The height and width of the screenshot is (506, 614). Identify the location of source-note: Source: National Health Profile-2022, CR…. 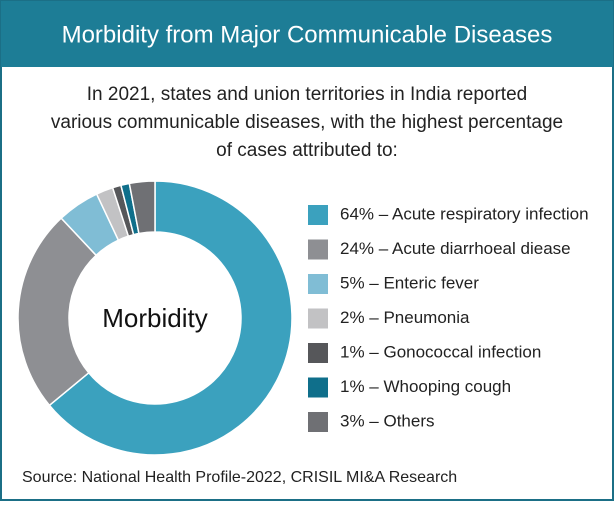
(239, 477).